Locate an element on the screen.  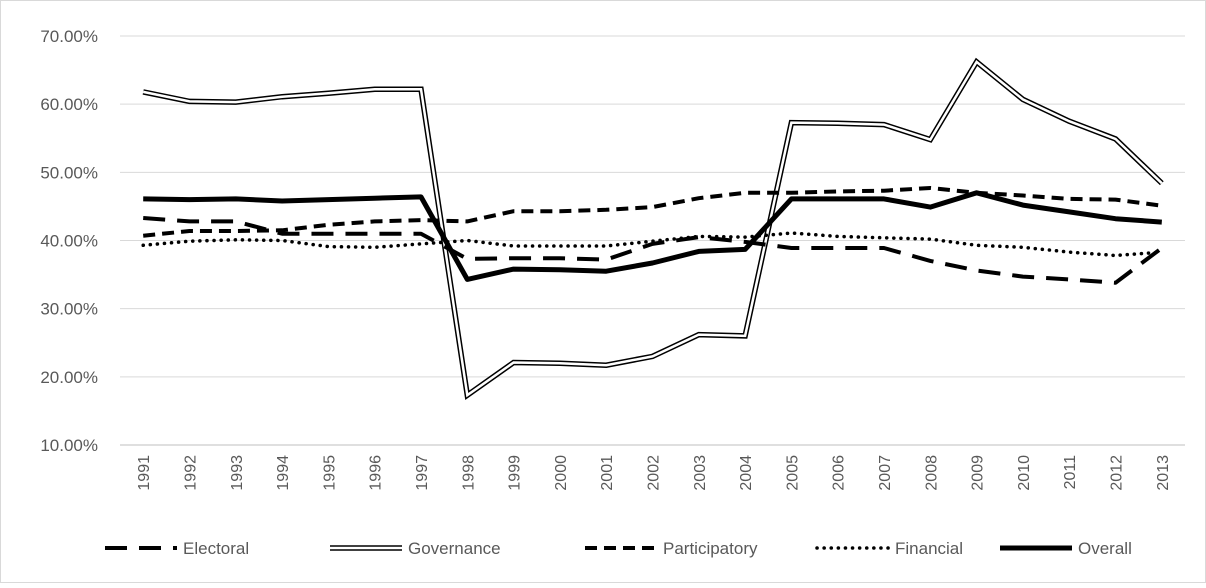
legend-label-governance: Governance is located at coordinates (454, 548).